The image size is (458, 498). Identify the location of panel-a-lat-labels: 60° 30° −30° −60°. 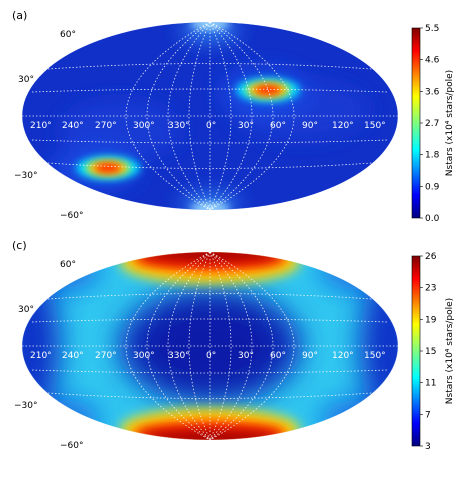
(49, 125).